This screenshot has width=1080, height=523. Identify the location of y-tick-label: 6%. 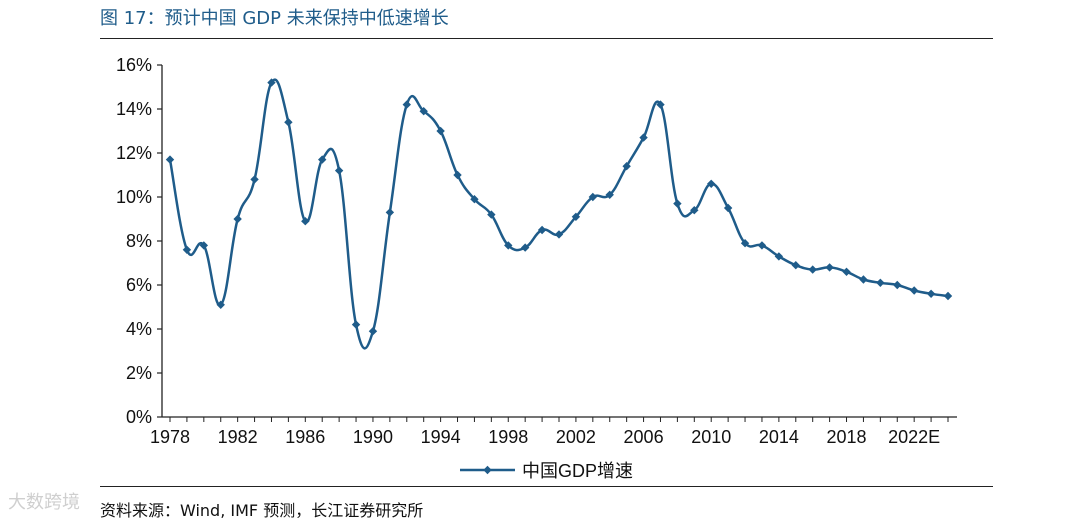
(139, 285).